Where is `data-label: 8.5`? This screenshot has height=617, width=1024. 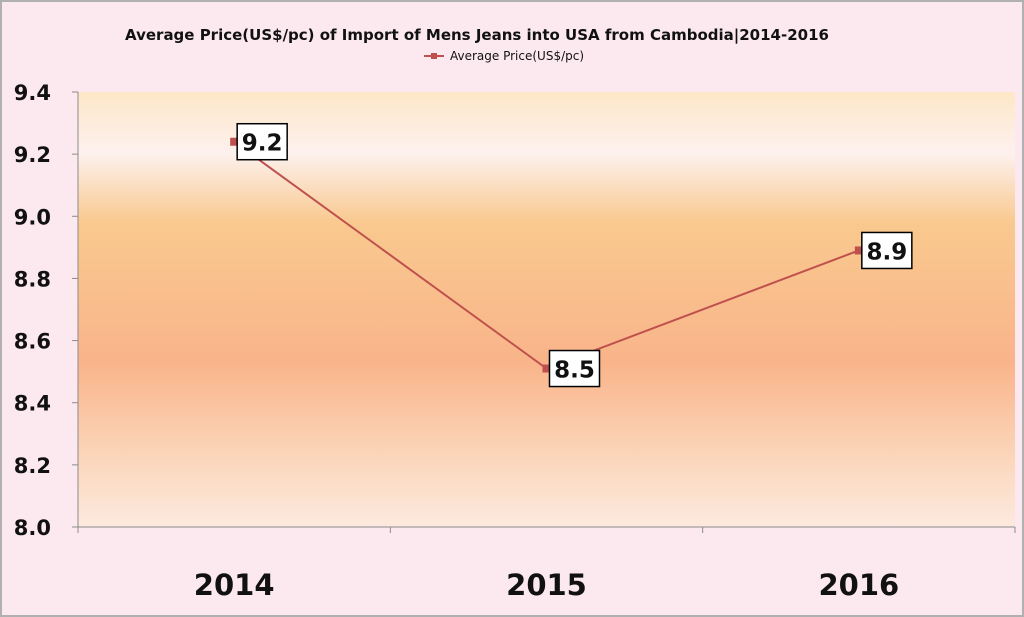 data-label: 8.5 is located at coordinates (574, 368).